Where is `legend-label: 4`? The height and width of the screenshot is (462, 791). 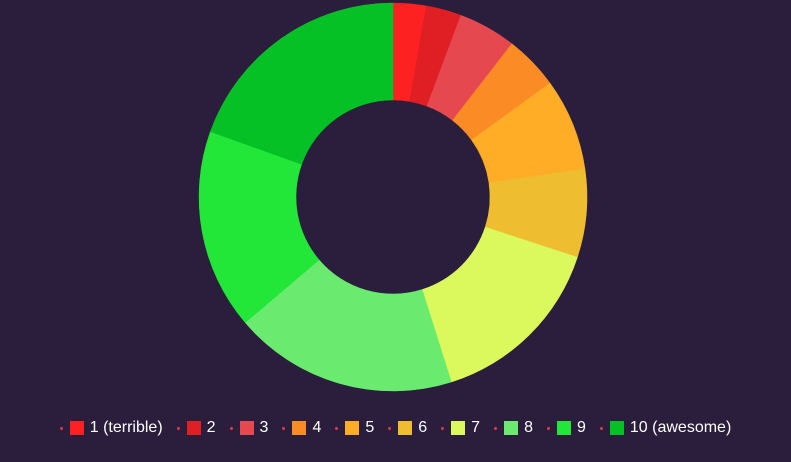
legend-label: 4 is located at coordinates (317, 427).